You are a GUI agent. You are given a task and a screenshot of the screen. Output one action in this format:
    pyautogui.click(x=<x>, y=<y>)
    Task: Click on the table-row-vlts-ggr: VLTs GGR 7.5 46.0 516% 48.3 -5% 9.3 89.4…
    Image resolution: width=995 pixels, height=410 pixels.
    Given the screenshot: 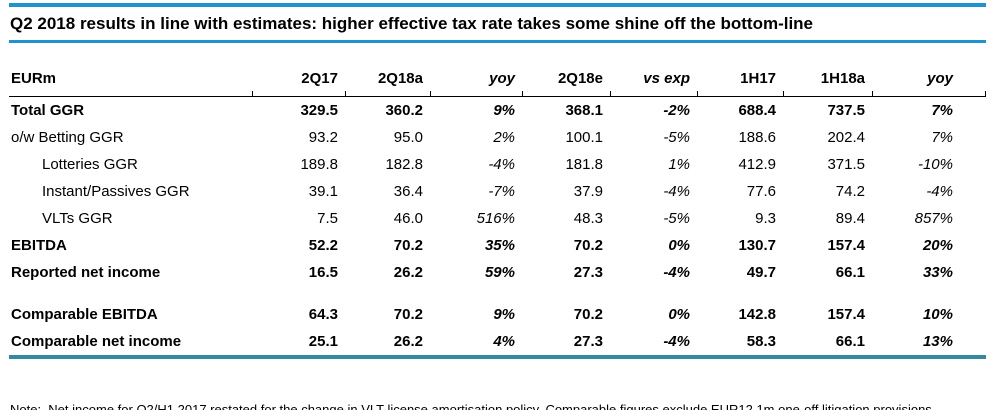 What is the action you would take?
    pyautogui.click(x=497, y=218)
    